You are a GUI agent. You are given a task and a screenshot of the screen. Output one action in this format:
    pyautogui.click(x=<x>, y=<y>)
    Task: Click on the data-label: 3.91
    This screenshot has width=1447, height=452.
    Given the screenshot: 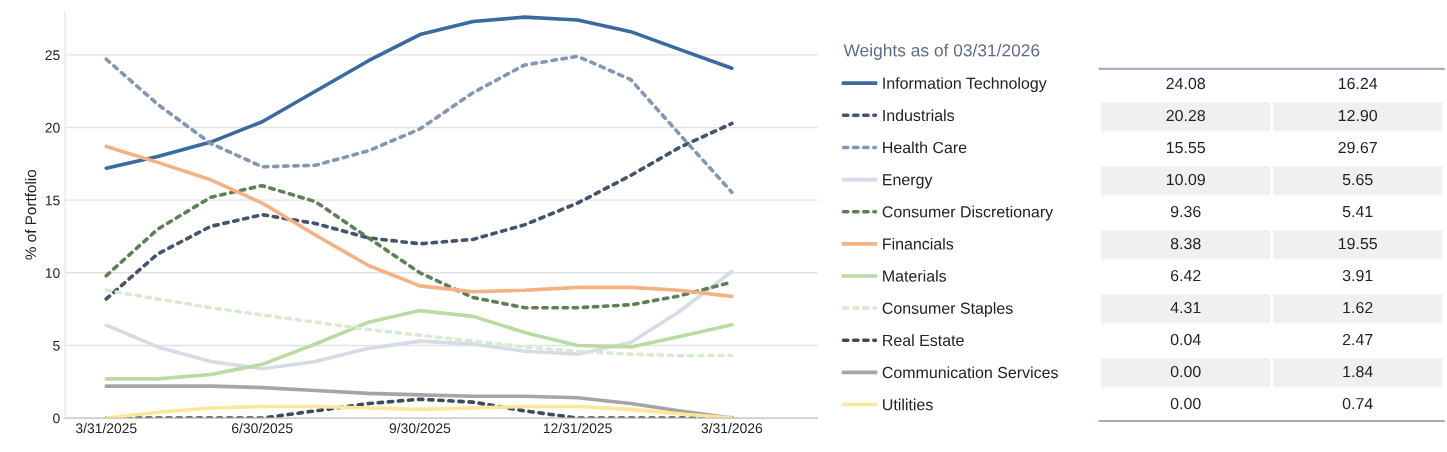 What is the action you would take?
    pyautogui.click(x=1357, y=275)
    